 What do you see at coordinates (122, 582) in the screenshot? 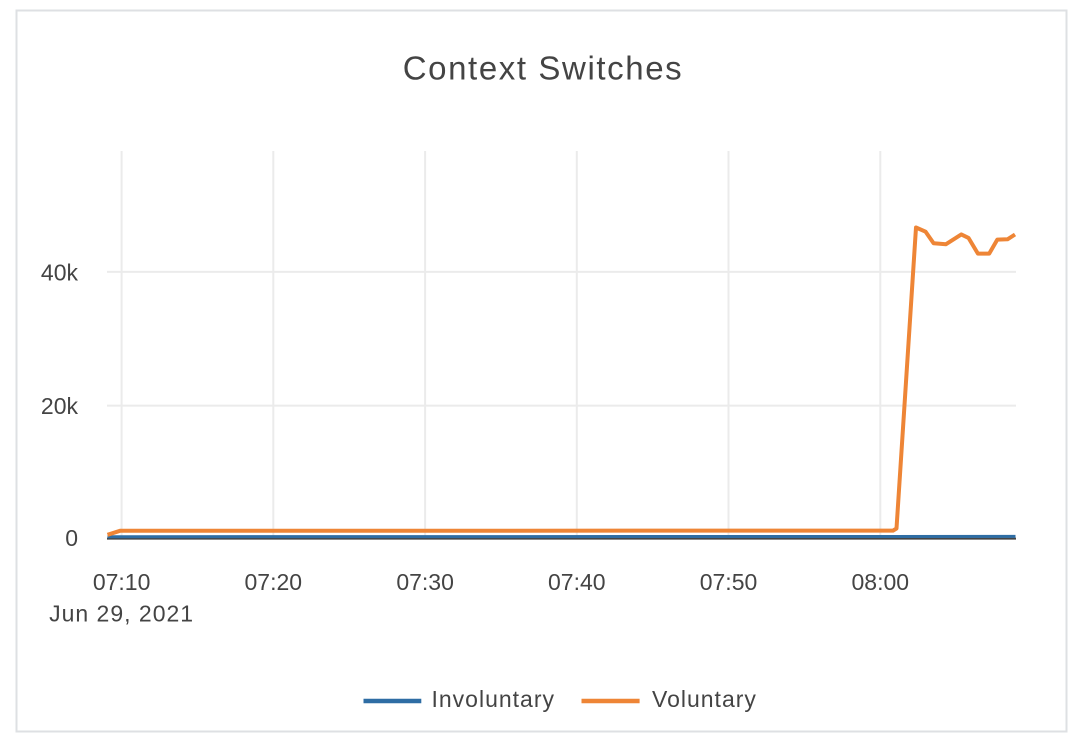
I see `svg-text: 07:10` at bounding box center [122, 582].